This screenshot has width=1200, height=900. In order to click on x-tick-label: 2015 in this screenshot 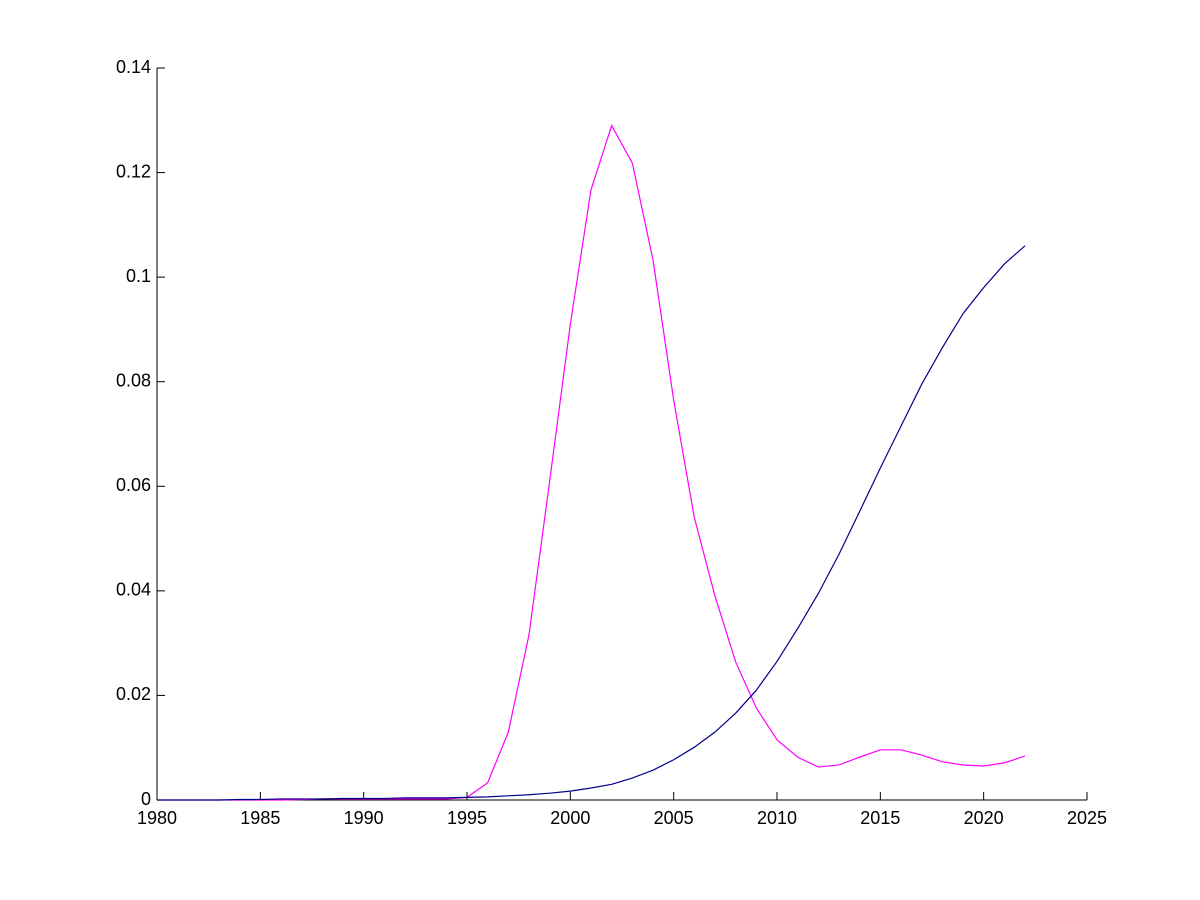, I will do `click(880, 818)`.